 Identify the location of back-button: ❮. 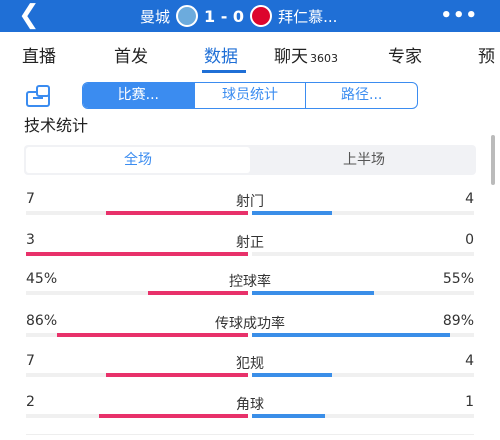
(29, 15).